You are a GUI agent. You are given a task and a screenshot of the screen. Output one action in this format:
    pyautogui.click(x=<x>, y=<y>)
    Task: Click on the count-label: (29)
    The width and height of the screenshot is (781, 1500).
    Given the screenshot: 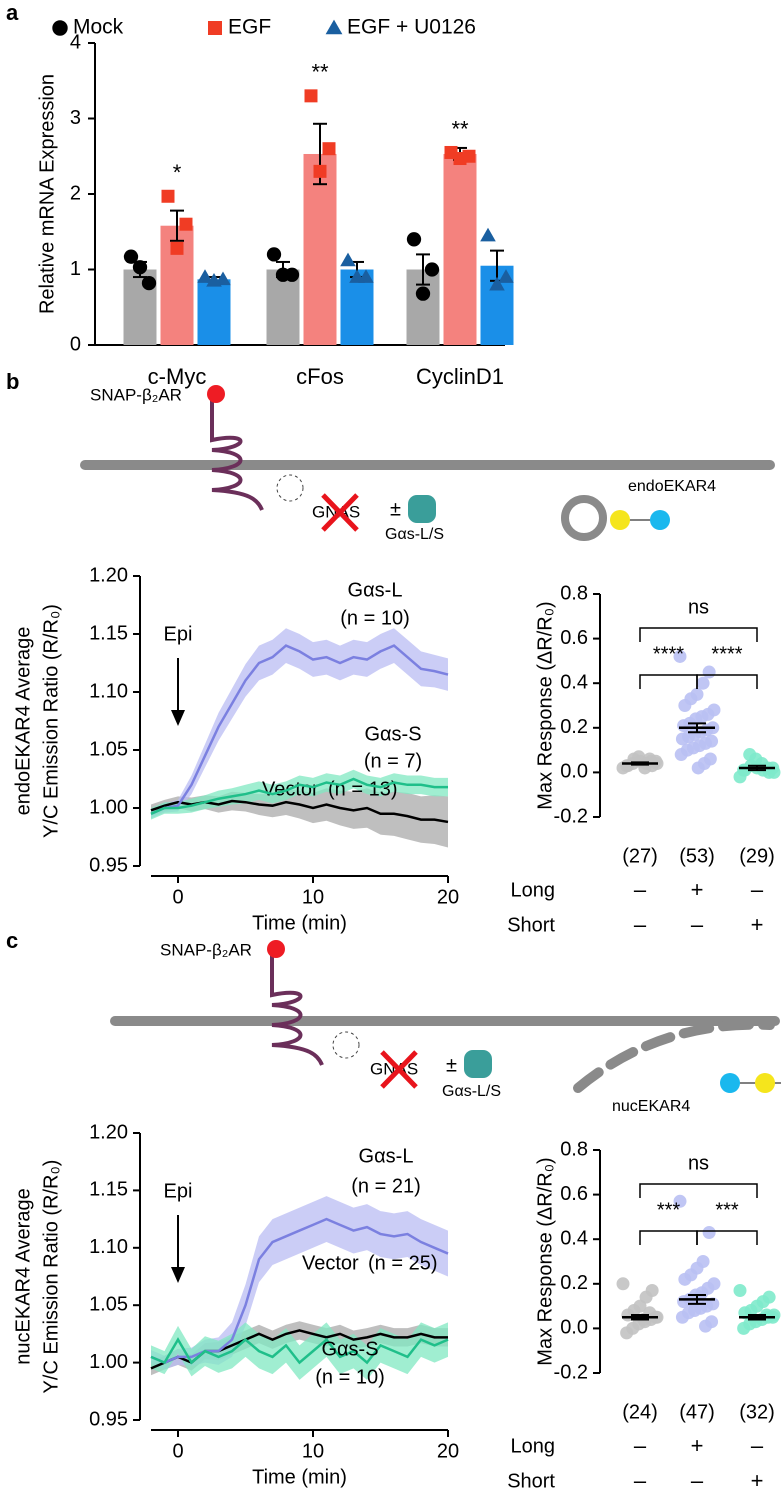 What is the action you would take?
    pyautogui.click(x=757, y=856)
    